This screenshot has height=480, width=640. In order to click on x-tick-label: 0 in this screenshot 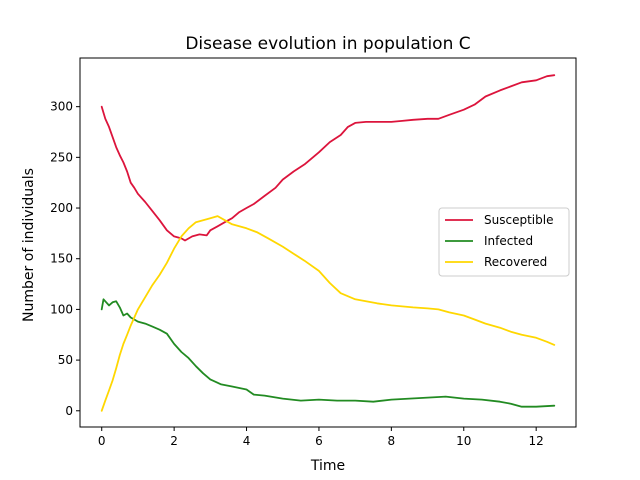, I will do `click(102, 441)`.